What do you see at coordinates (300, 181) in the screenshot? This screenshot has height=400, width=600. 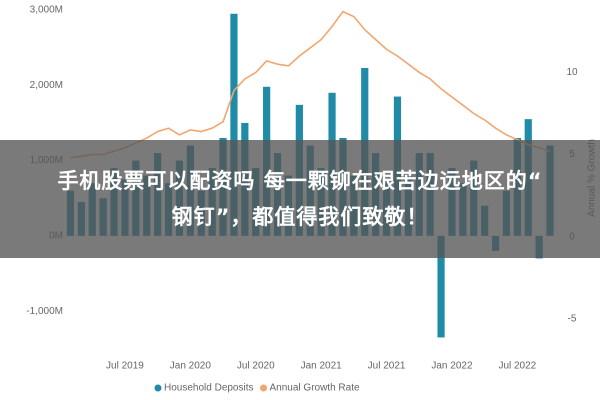 I see `caption-line: 手机股票可以配资吗 每一颗铆在艰苦边远地区的“` at bounding box center [300, 181].